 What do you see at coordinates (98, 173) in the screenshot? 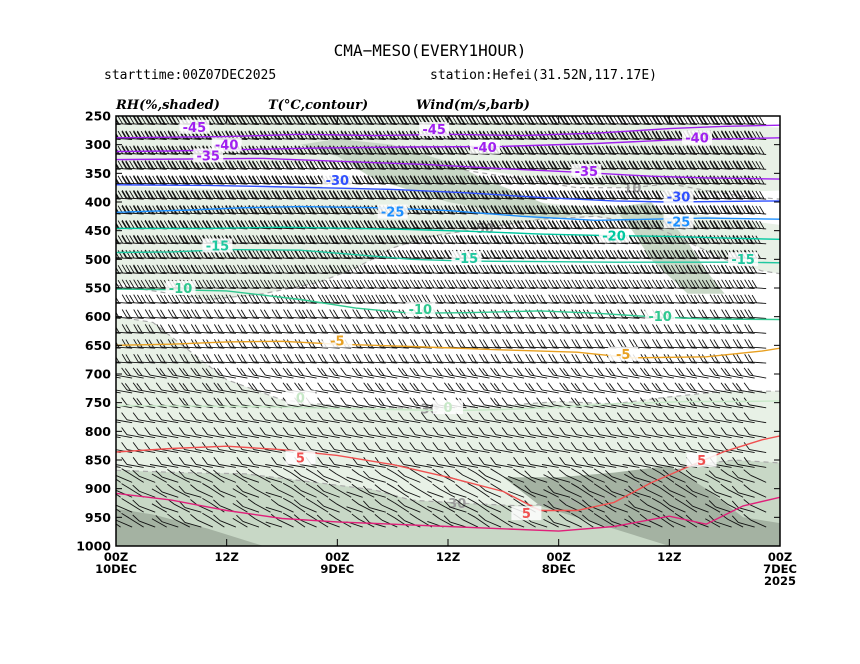
I see `y-tick-label: 350` at bounding box center [98, 173].